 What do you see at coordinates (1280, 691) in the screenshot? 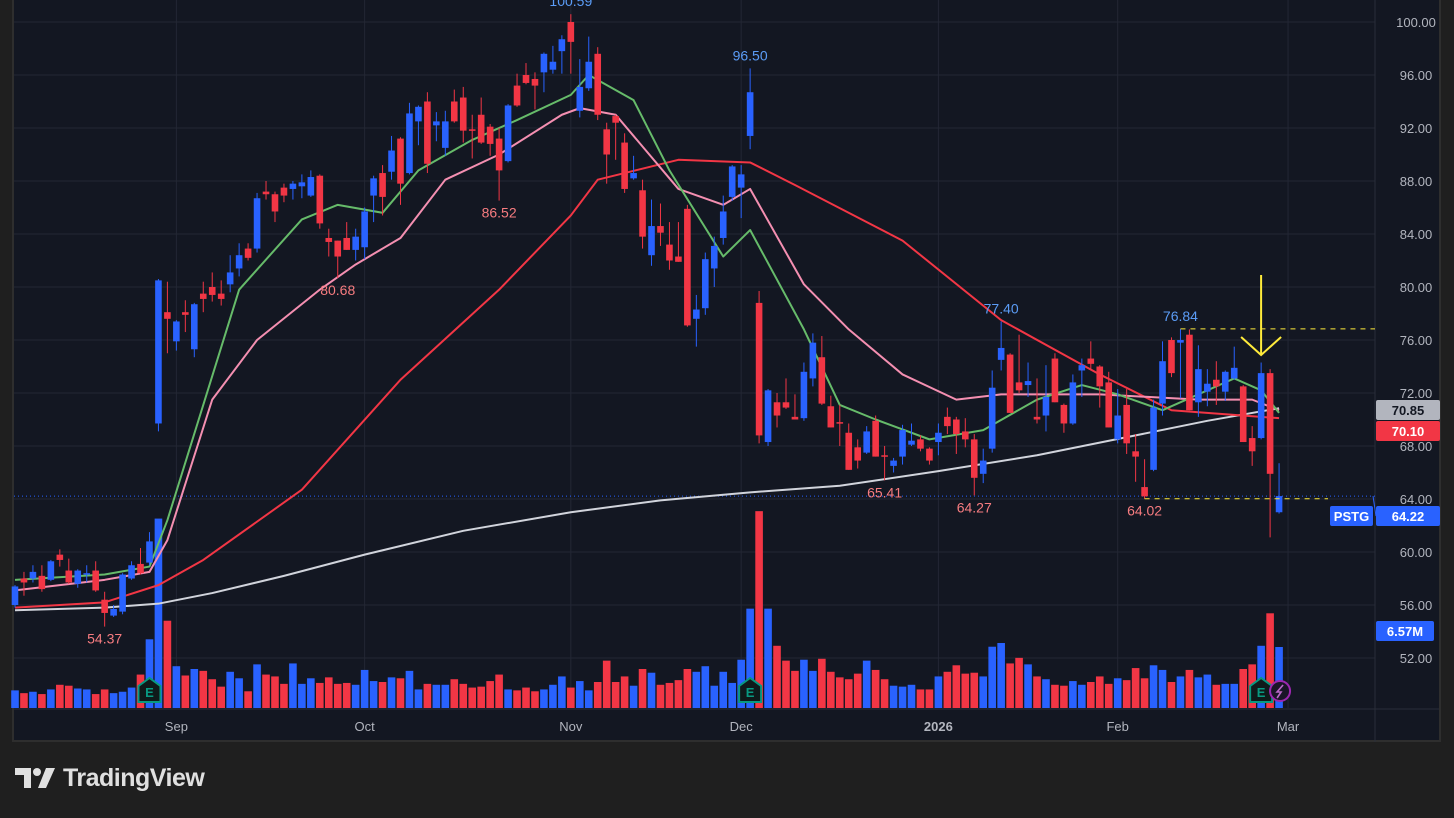
I see `lightning-icon` at bounding box center [1280, 691].